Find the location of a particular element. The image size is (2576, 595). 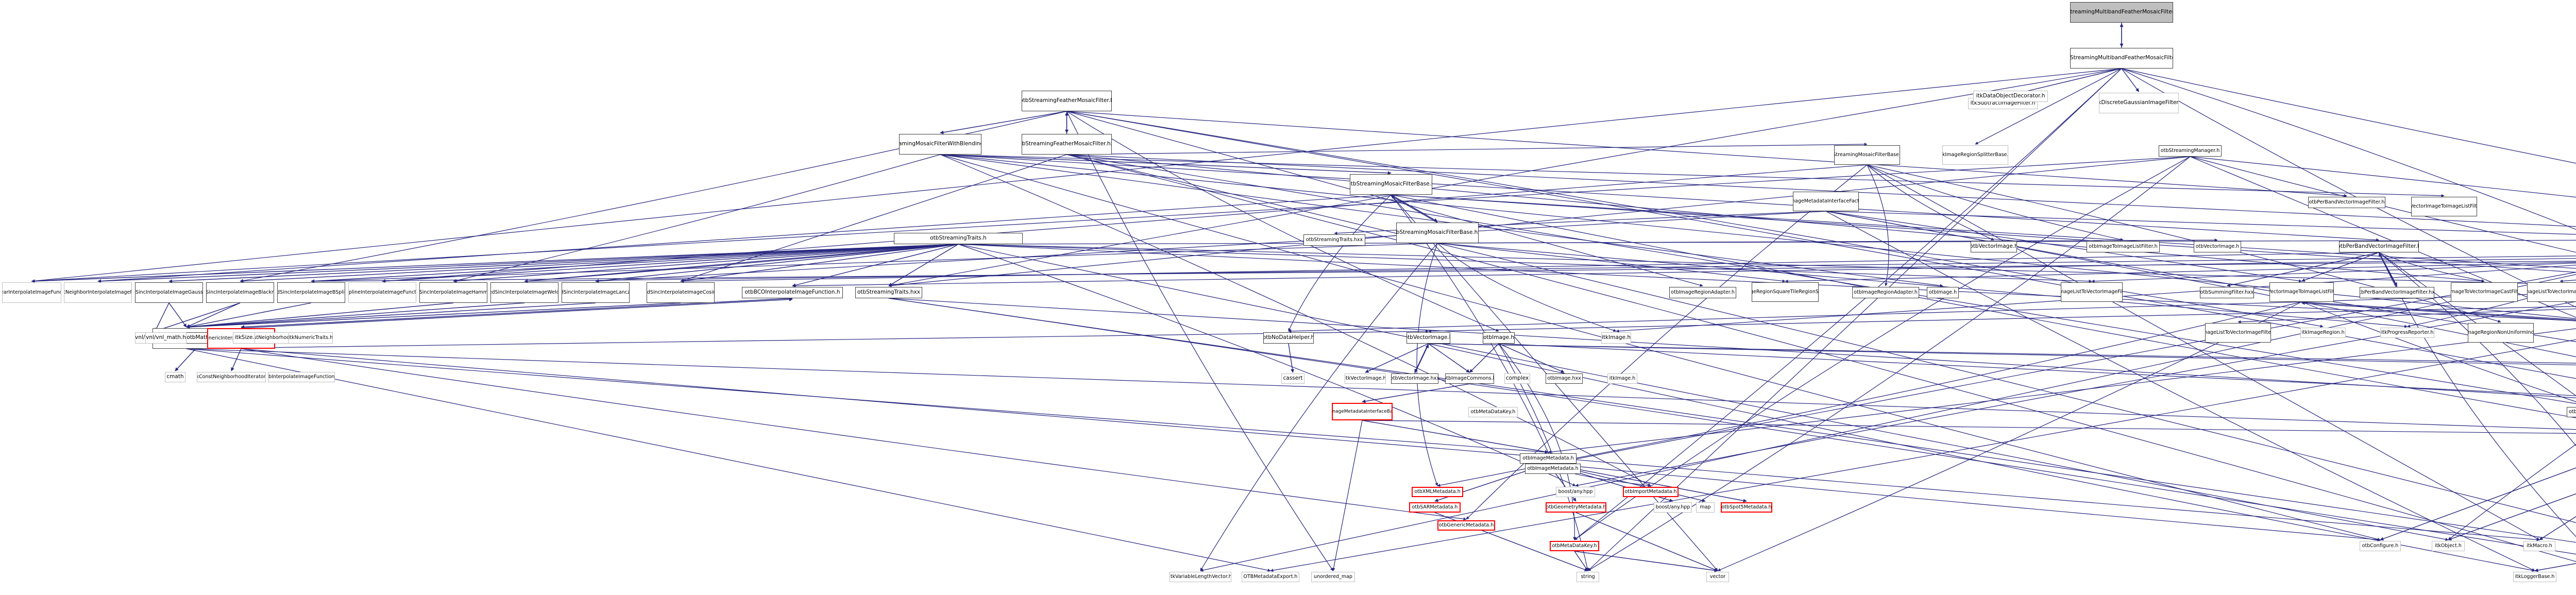

graph-node: otbSpot5Metadata.h is located at coordinates (1746, 507).